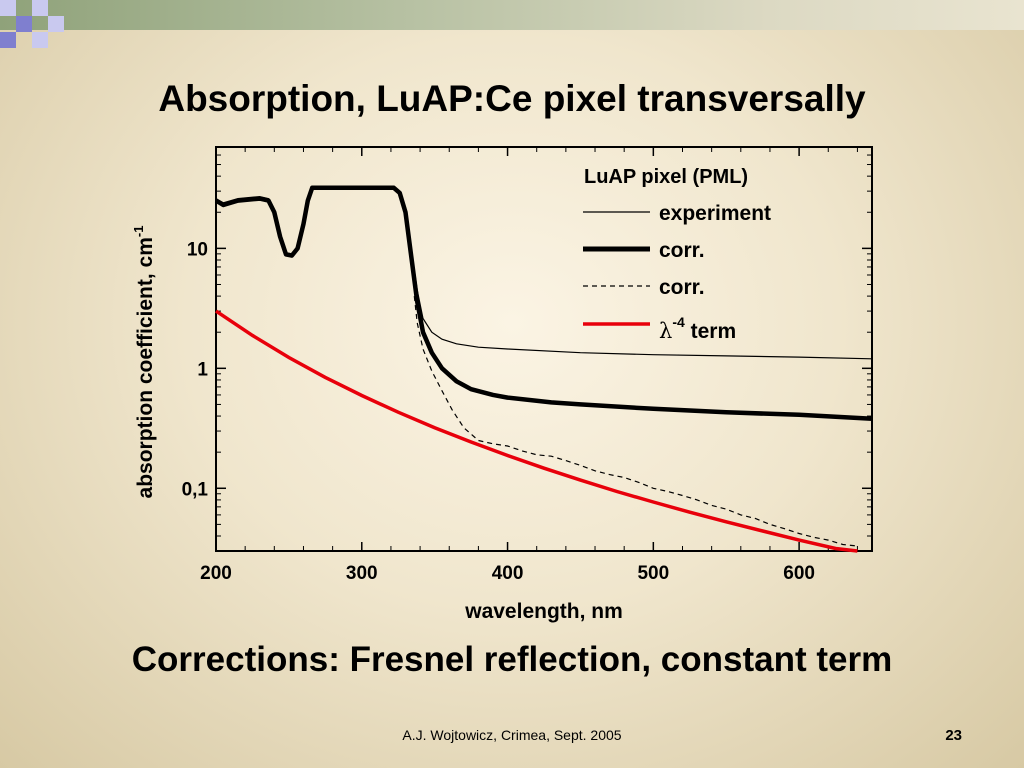 Image resolution: width=1024 pixels, height=768 pixels. What do you see at coordinates (710, 331) in the screenshot?
I see `legend-lambda-suffix: term` at bounding box center [710, 331].